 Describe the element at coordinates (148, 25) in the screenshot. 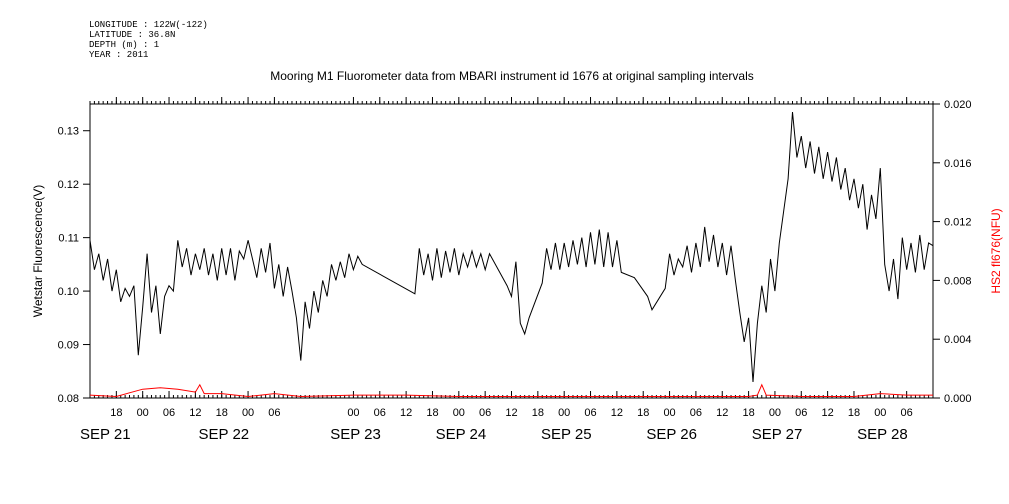

I see `longitude-text: LONGITUDE : 122W(-122)` at that location.